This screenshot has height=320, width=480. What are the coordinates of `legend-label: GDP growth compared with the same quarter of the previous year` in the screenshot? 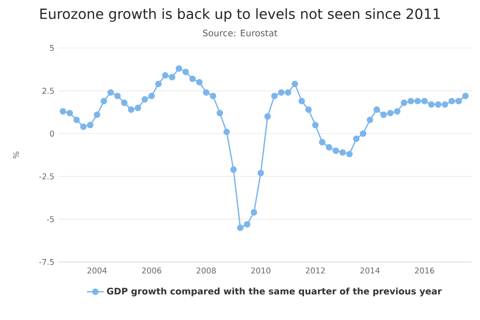 It's located at (274, 292).